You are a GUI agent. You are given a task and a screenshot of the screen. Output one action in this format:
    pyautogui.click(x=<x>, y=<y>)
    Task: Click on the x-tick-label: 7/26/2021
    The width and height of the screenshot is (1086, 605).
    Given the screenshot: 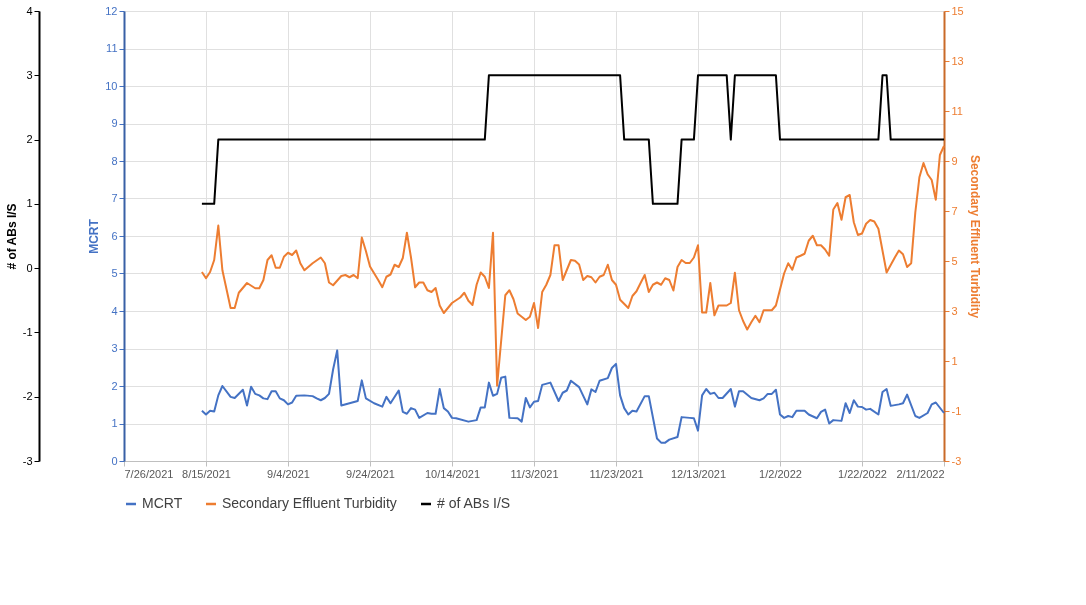 What is the action you would take?
    pyautogui.click(x=149, y=473)
    